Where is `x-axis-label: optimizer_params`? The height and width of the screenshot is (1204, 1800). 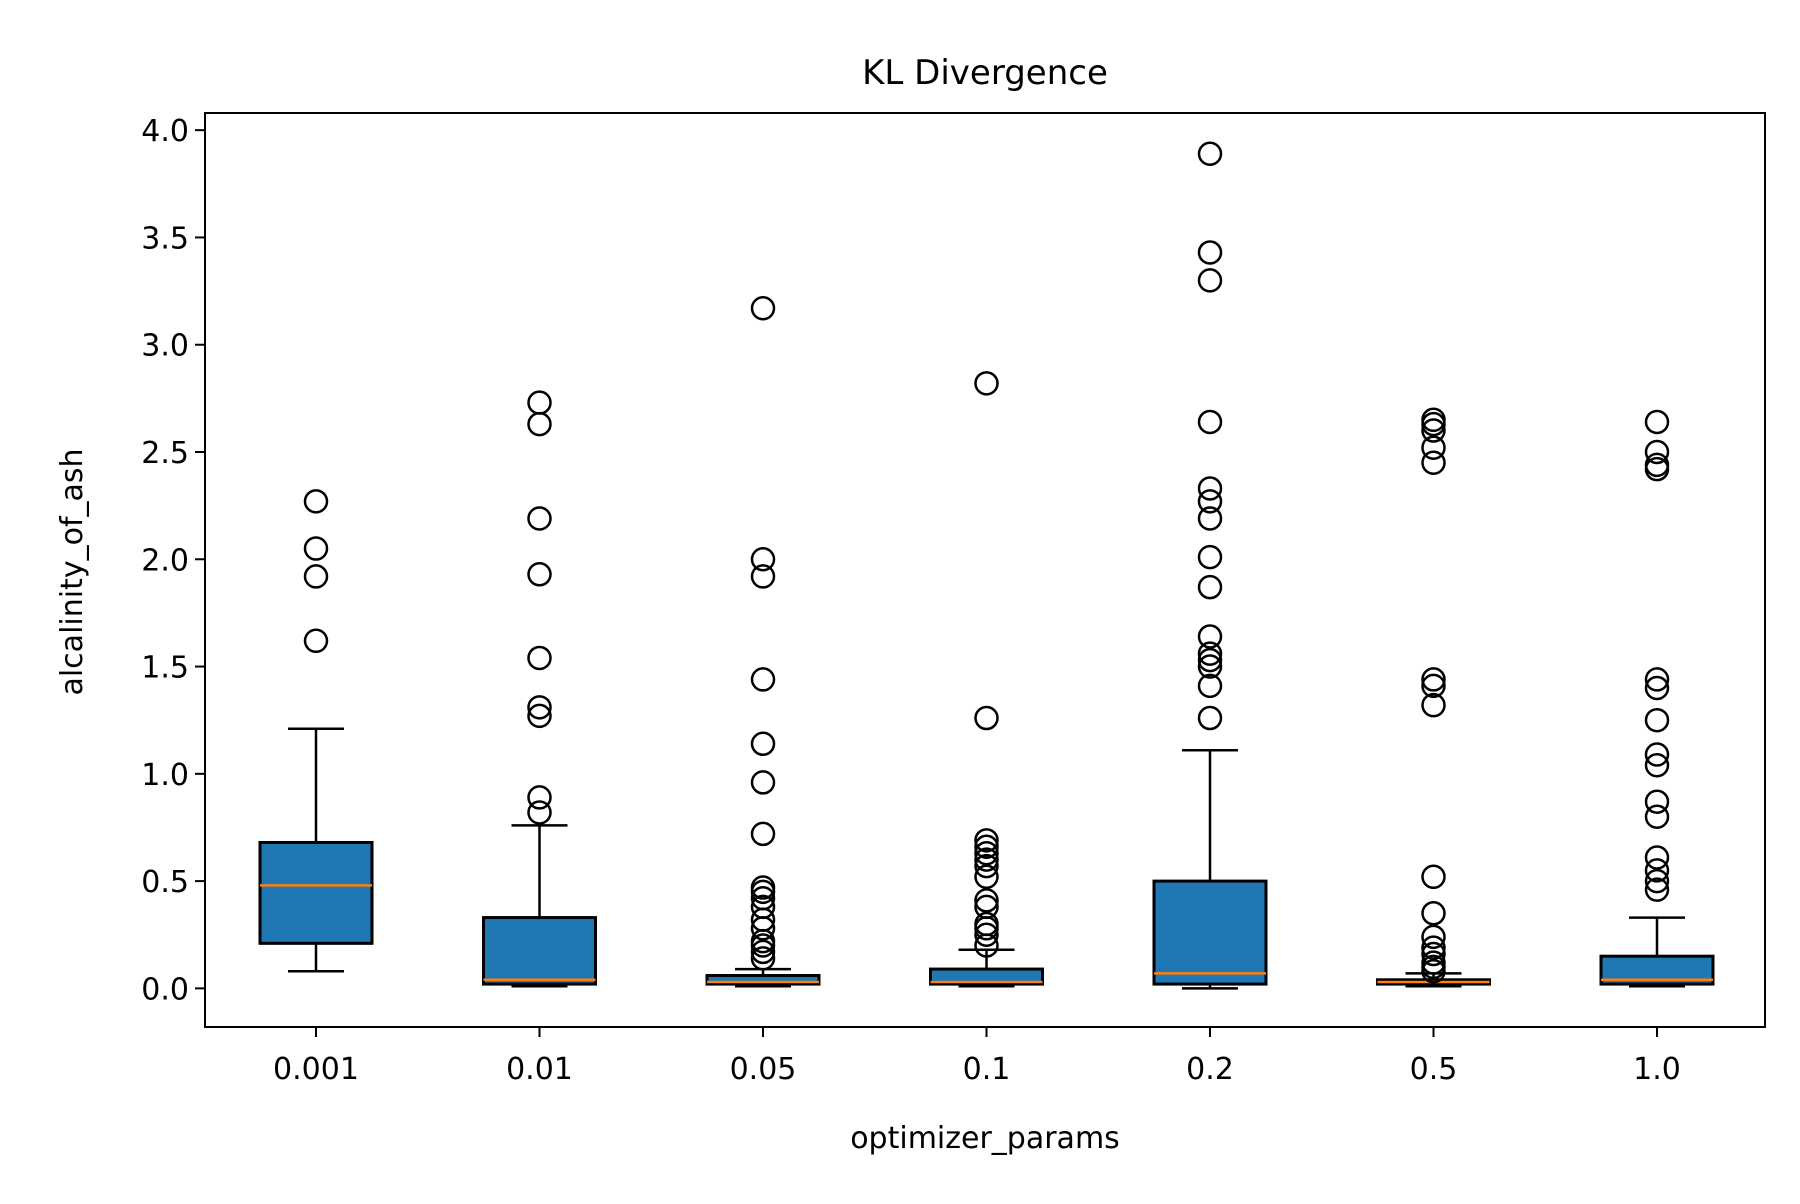 x-axis-label: optimizer_params is located at coordinates (985, 1138).